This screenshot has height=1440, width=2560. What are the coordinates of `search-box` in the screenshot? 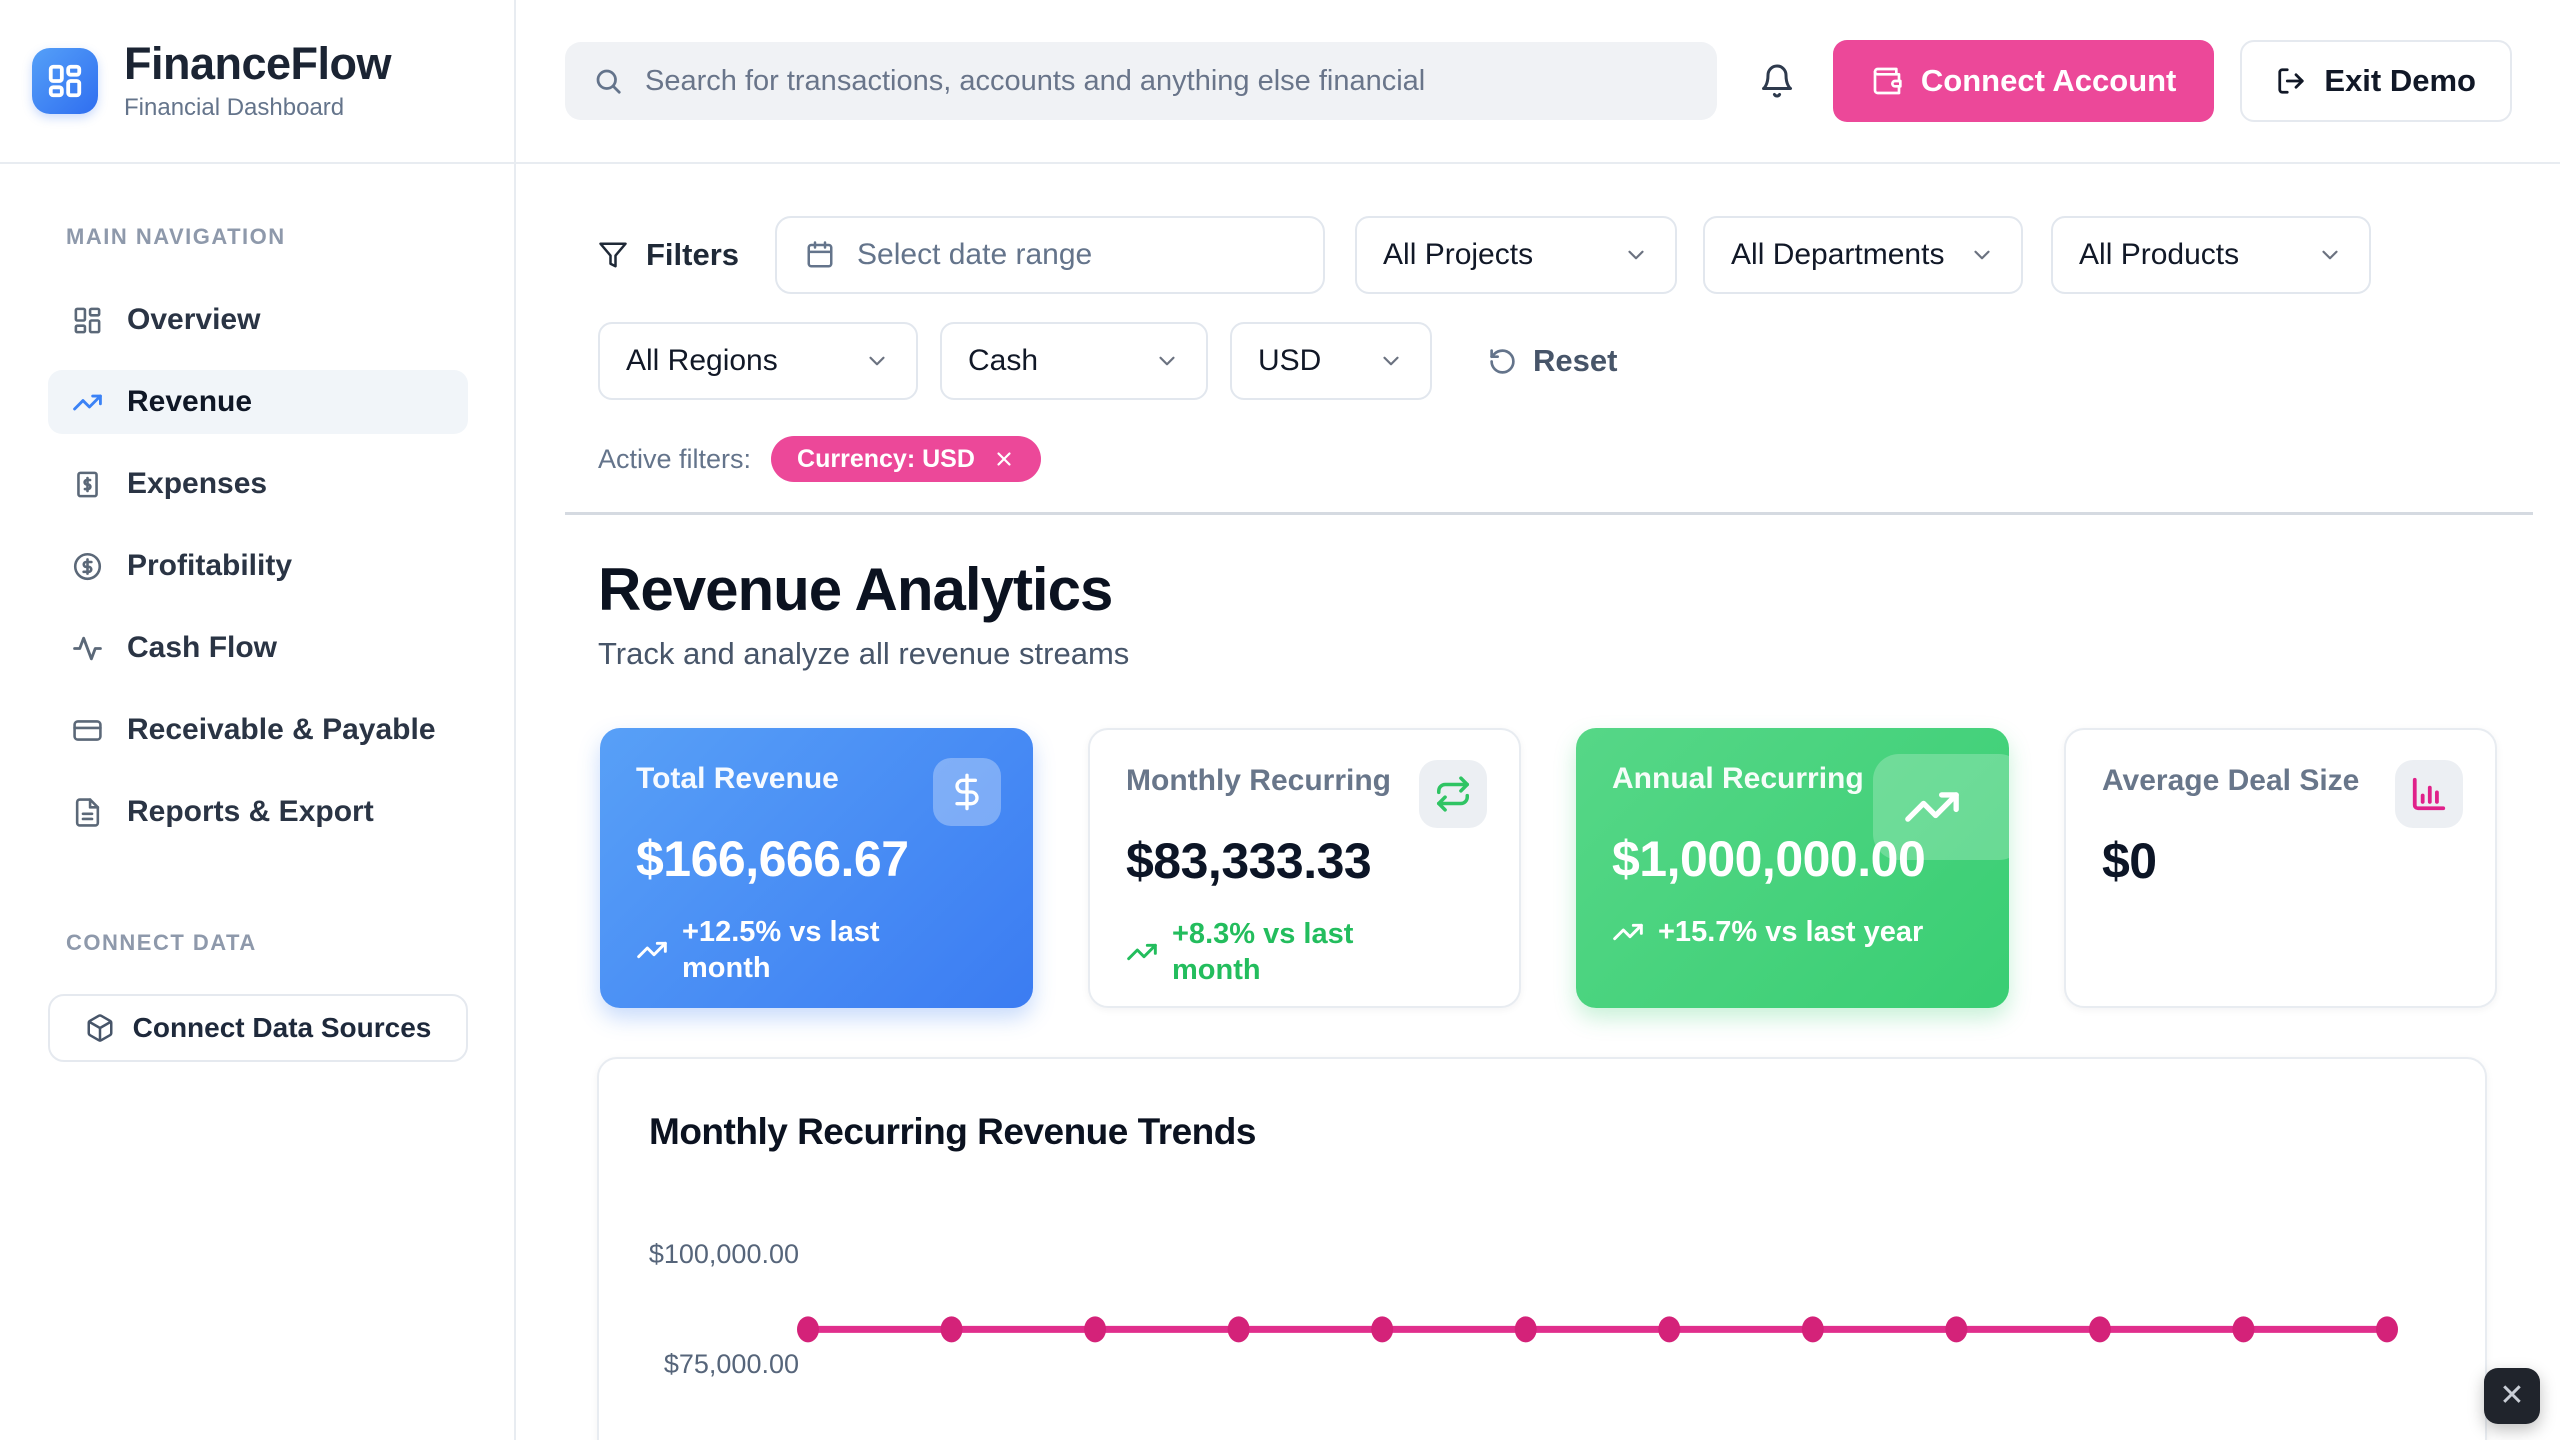 It's located at (1141, 81).